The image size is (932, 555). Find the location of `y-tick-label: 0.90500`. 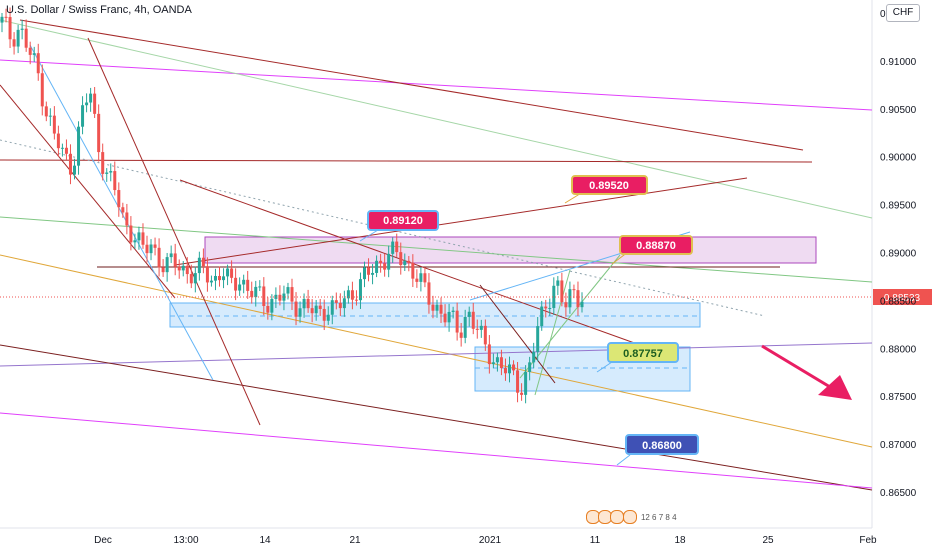

y-tick-label: 0.90500 is located at coordinates (898, 110).